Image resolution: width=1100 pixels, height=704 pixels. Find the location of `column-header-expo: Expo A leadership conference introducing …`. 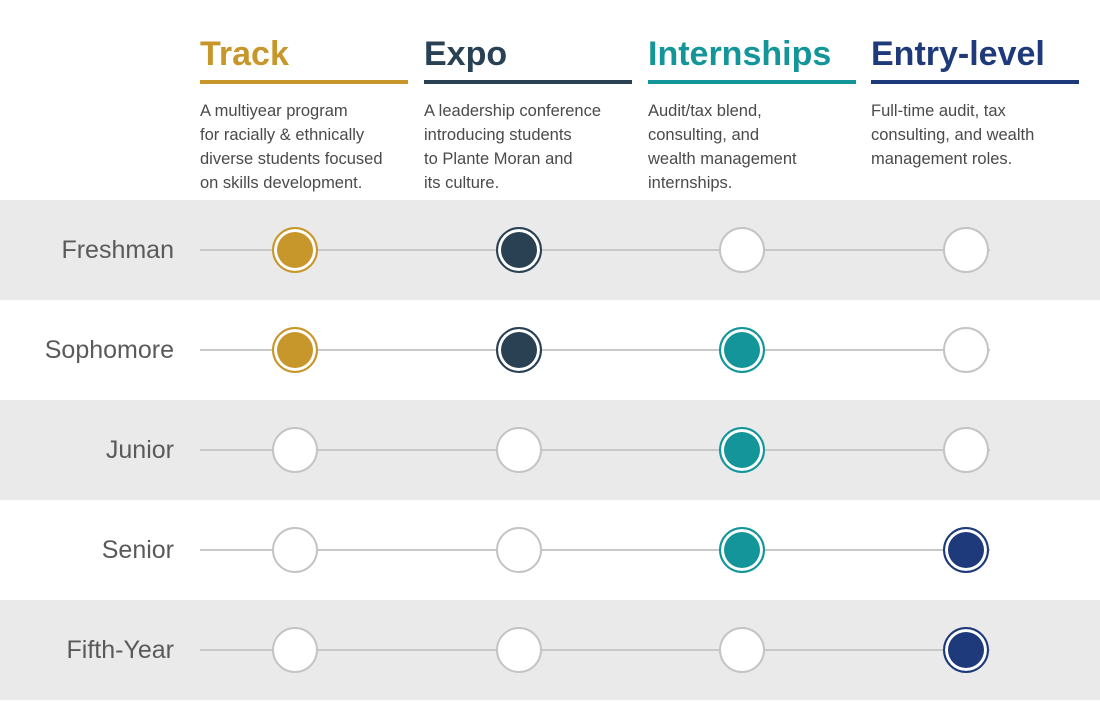

column-header-expo: Expo A leadership conference introducing … is located at coordinates (528, 112).